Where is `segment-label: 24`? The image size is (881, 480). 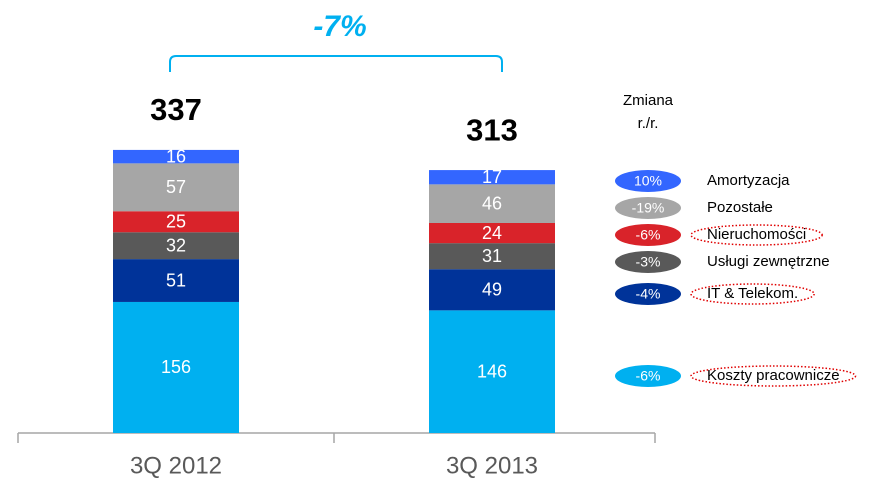 segment-label: 24 is located at coordinates (492, 233).